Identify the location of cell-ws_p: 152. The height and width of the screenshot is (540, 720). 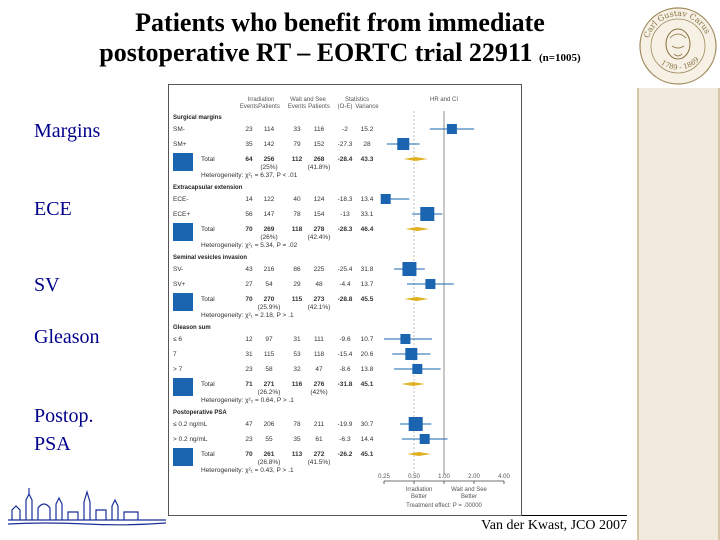
(319, 144).